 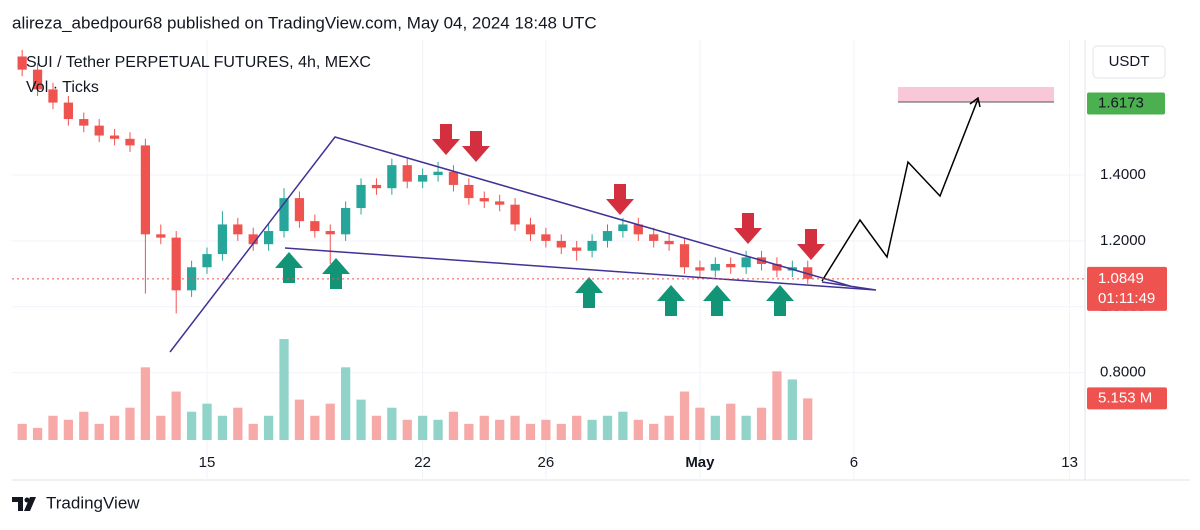 I want to click on countdown: 01:11:49, so click(x=1126, y=298).